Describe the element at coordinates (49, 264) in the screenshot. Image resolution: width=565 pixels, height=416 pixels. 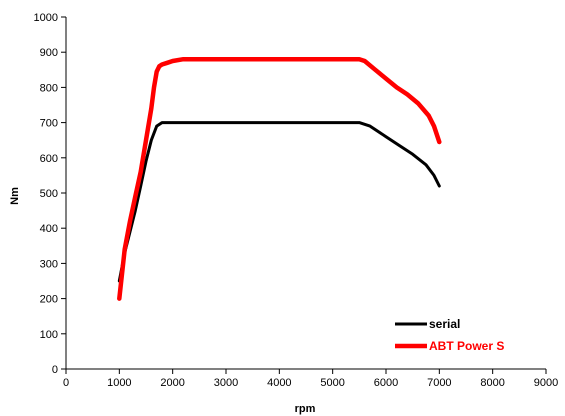
I see `y-tick-label: 300` at that location.